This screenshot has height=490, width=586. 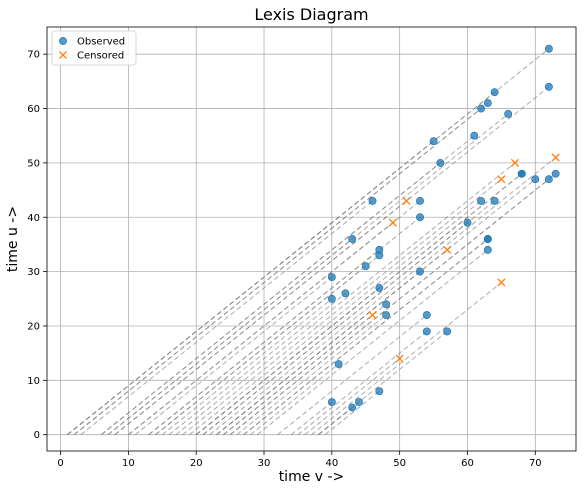 I want to click on y-tick-label: 50, so click(x=33, y=163).